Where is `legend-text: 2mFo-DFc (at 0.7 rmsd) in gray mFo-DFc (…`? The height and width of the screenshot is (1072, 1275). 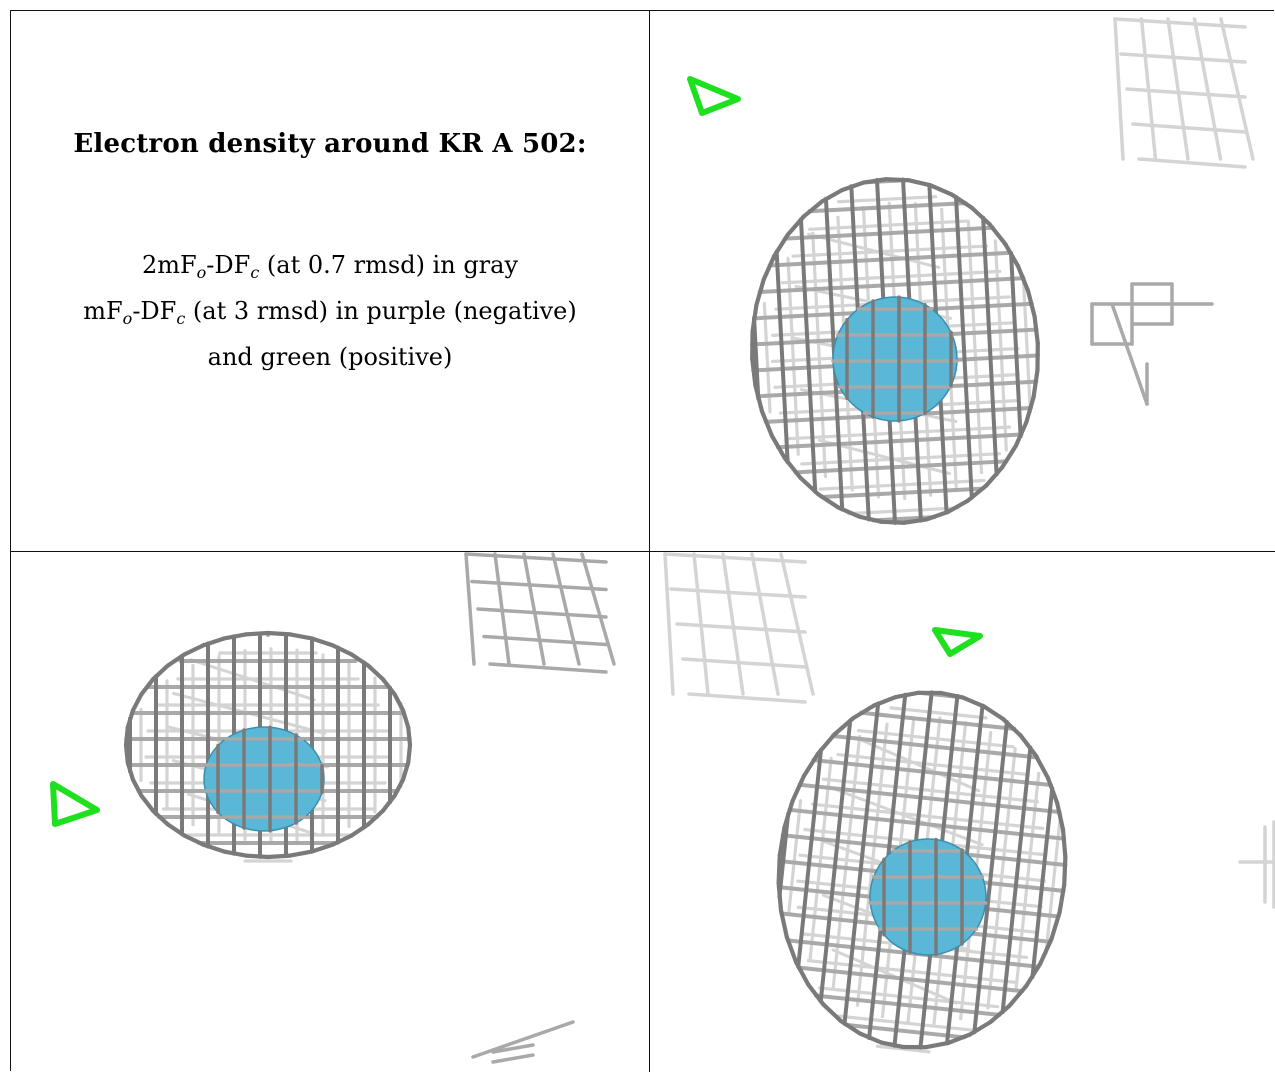
legend-text: 2mFo-DFc (at 0.7 rmsd) in gray mFo-DFc (… is located at coordinates (330, 311).